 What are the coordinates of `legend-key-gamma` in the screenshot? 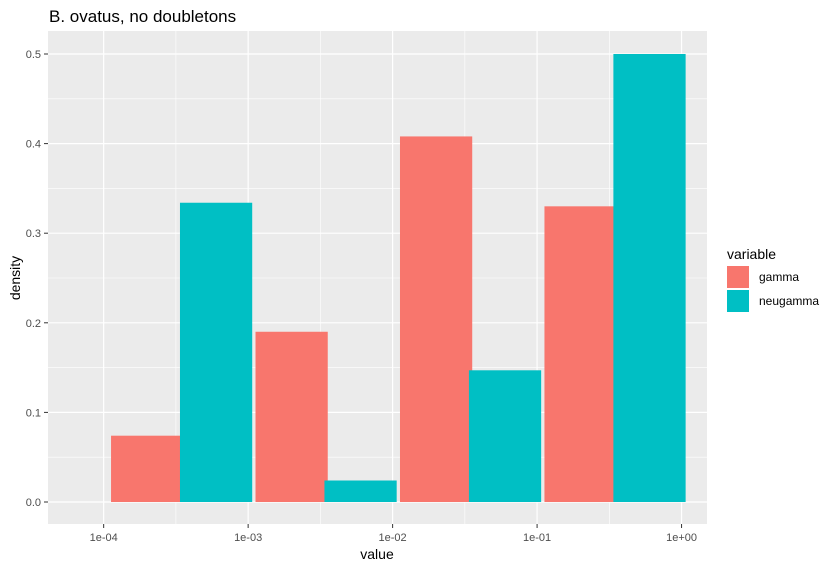 It's located at (738, 277).